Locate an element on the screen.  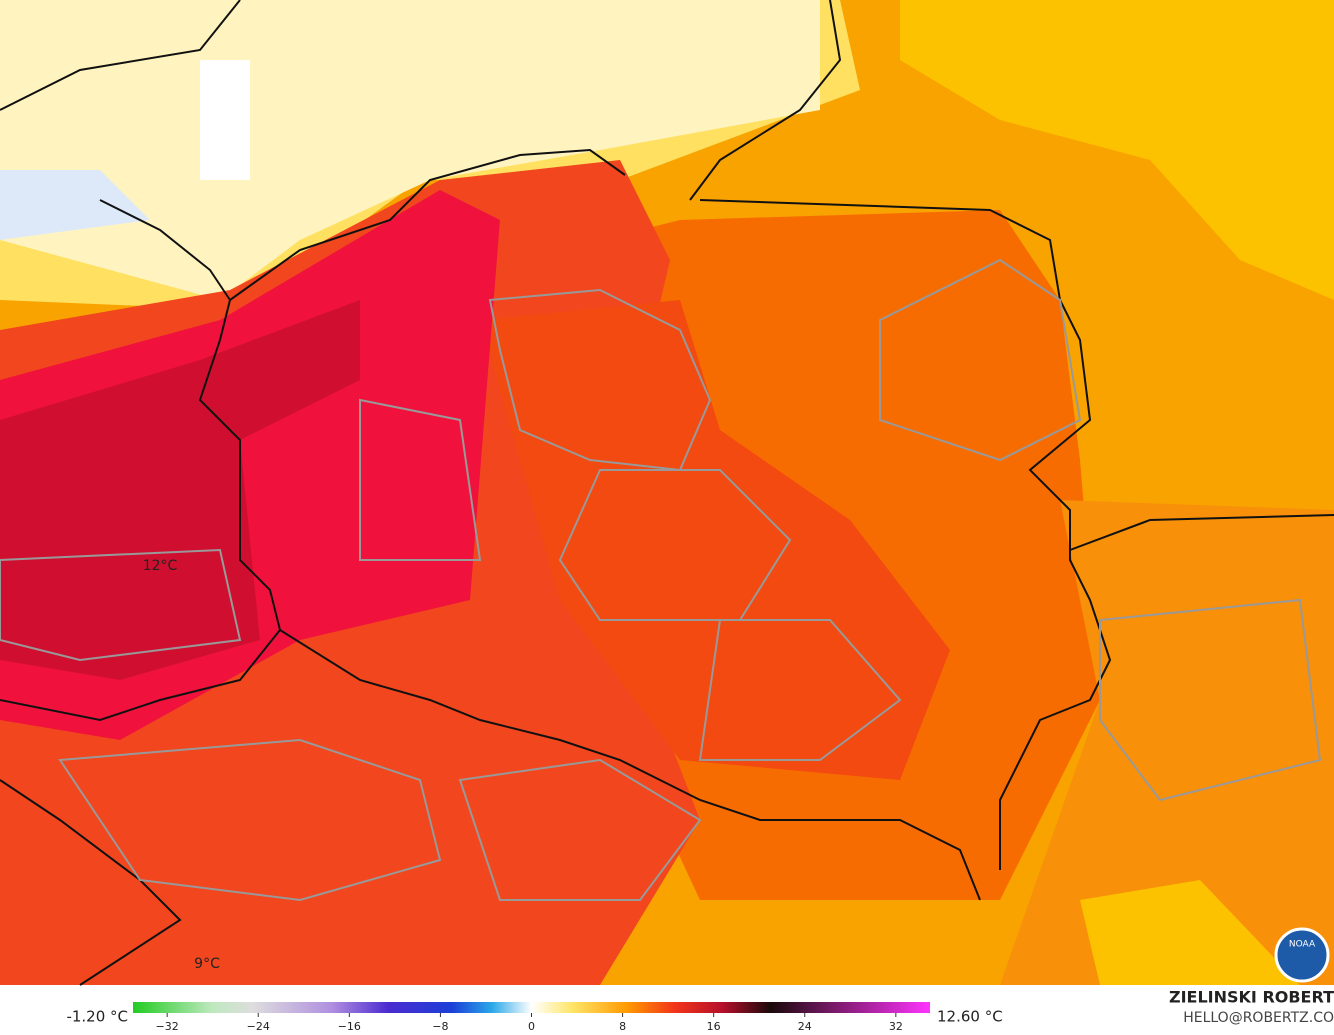
tick-label: 8 is located at coordinates (622, 1026).